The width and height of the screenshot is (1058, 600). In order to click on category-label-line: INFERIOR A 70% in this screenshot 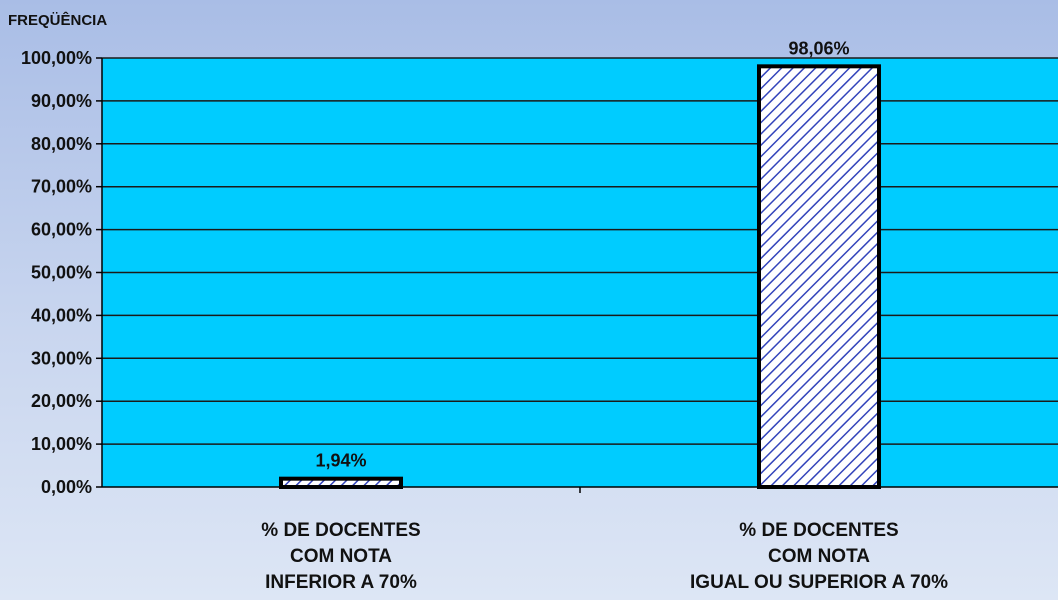, I will do `click(341, 582)`.